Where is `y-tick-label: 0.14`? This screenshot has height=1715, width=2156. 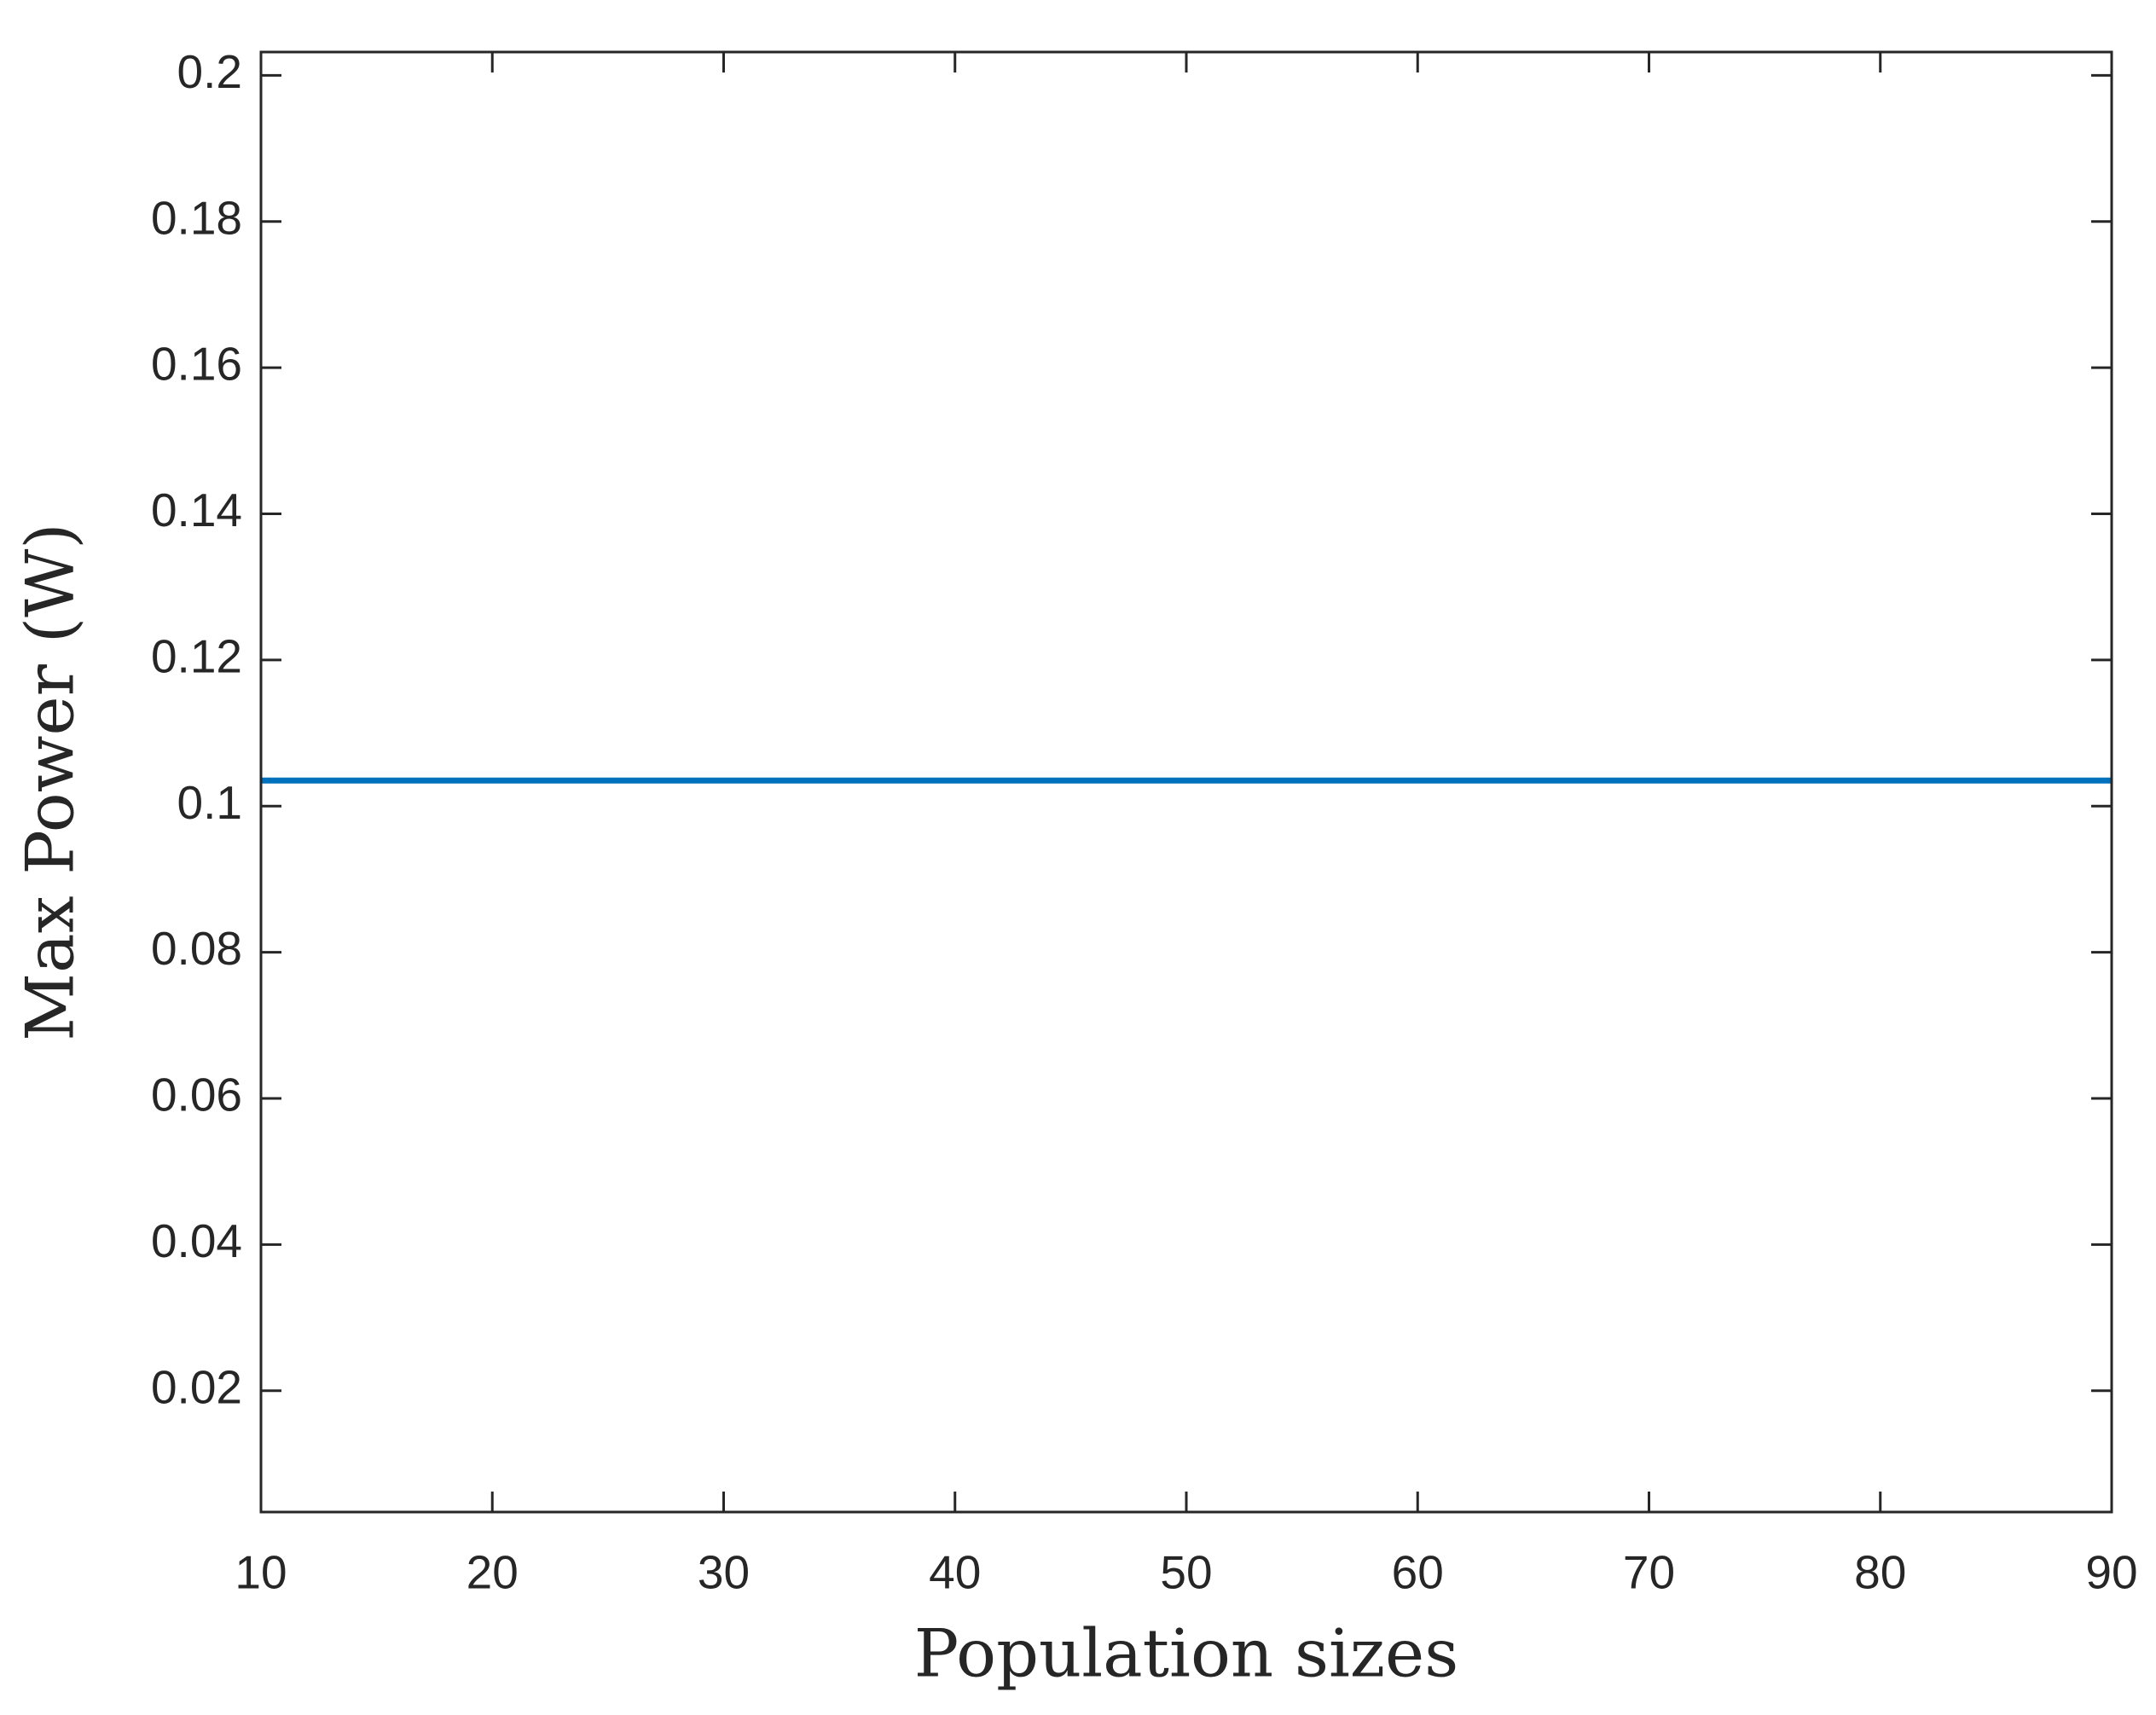
y-tick-label: 0.14 is located at coordinates (196, 510).